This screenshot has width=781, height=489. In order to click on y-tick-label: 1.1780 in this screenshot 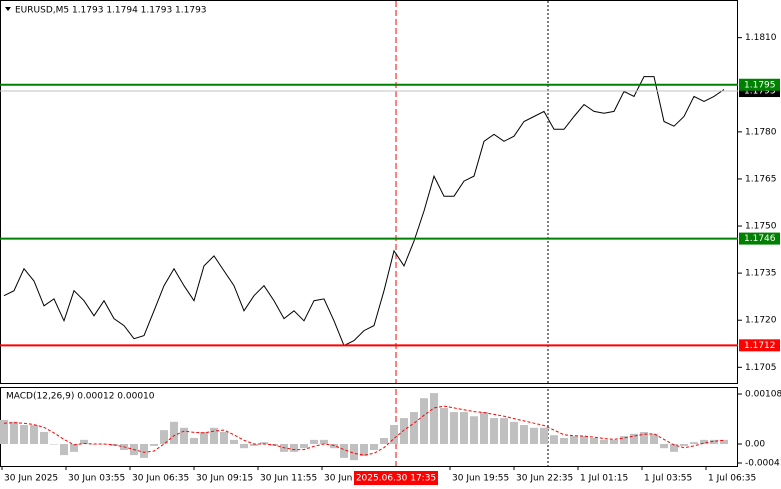, I will do `click(761, 132)`.